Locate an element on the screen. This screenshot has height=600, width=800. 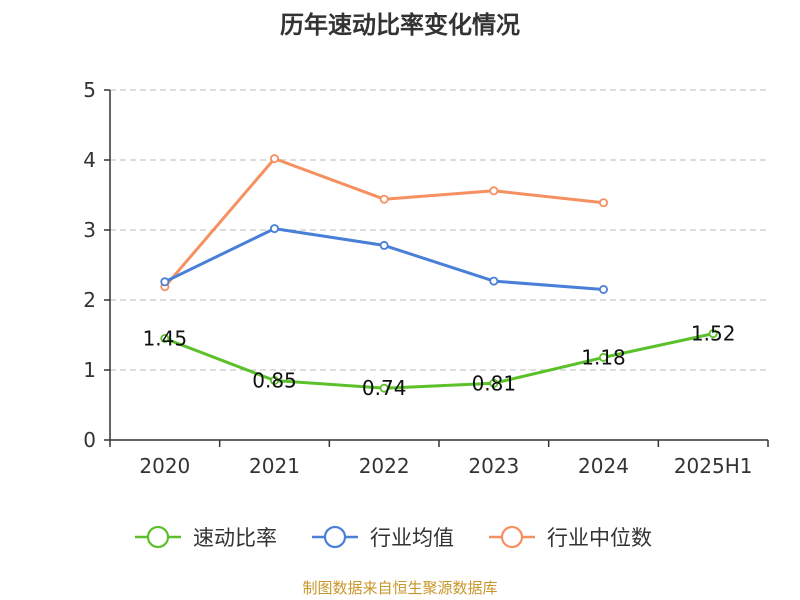
data-label: 0.74 is located at coordinates (384, 388).